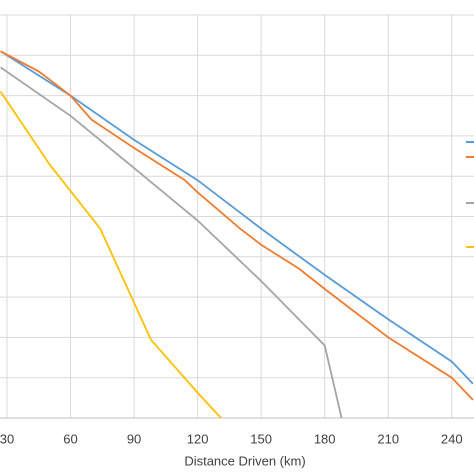 The height and width of the screenshot is (474, 474). Describe the element at coordinates (244, 460) in the screenshot. I see `x-axis-label: Distance Driven (km)` at that location.